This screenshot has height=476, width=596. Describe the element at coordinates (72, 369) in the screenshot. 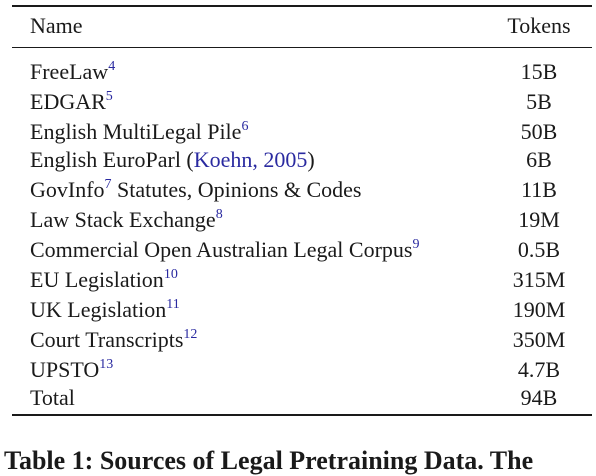

I see `table-row-name: UPSTO13` at that location.